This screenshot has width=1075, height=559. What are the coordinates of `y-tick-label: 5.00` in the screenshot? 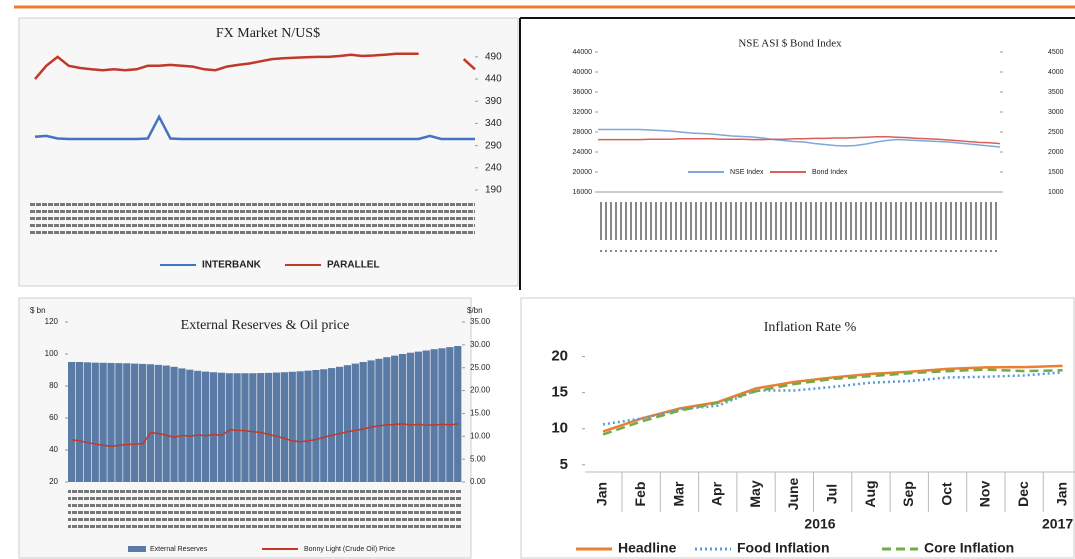 It's located at (478, 458).